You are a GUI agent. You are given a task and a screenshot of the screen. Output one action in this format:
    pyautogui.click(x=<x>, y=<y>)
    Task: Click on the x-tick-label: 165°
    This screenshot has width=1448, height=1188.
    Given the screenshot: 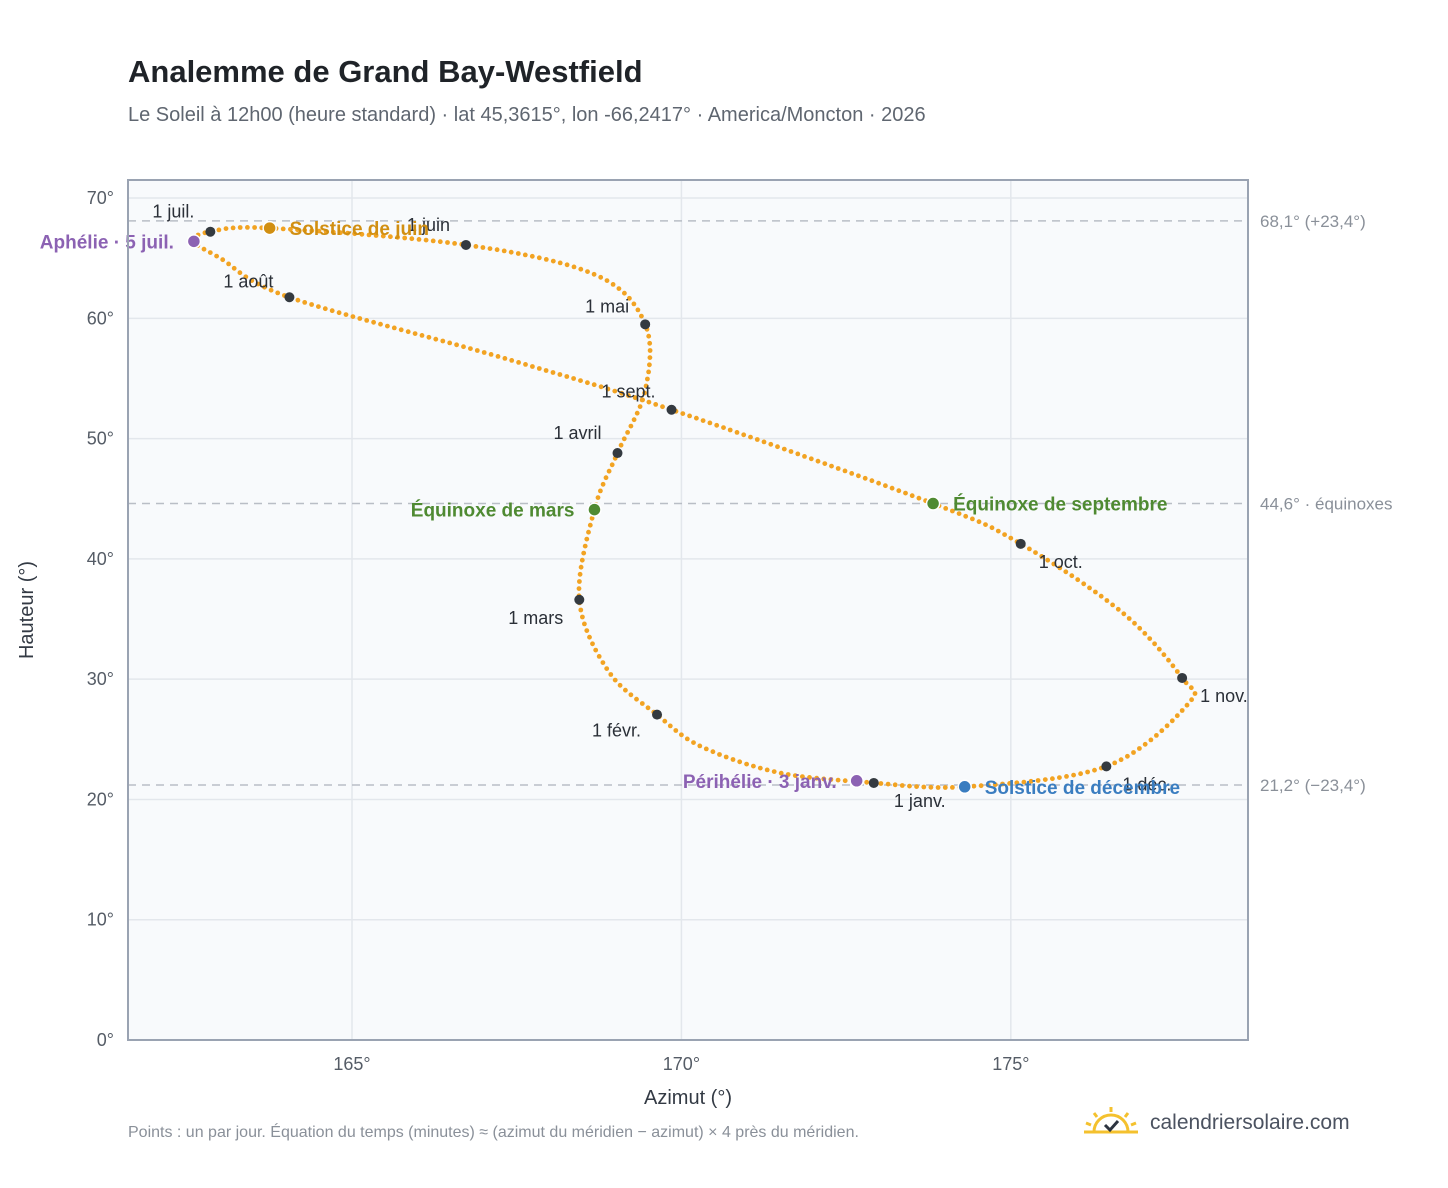 What is the action you would take?
    pyautogui.click(x=351, y=1064)
    